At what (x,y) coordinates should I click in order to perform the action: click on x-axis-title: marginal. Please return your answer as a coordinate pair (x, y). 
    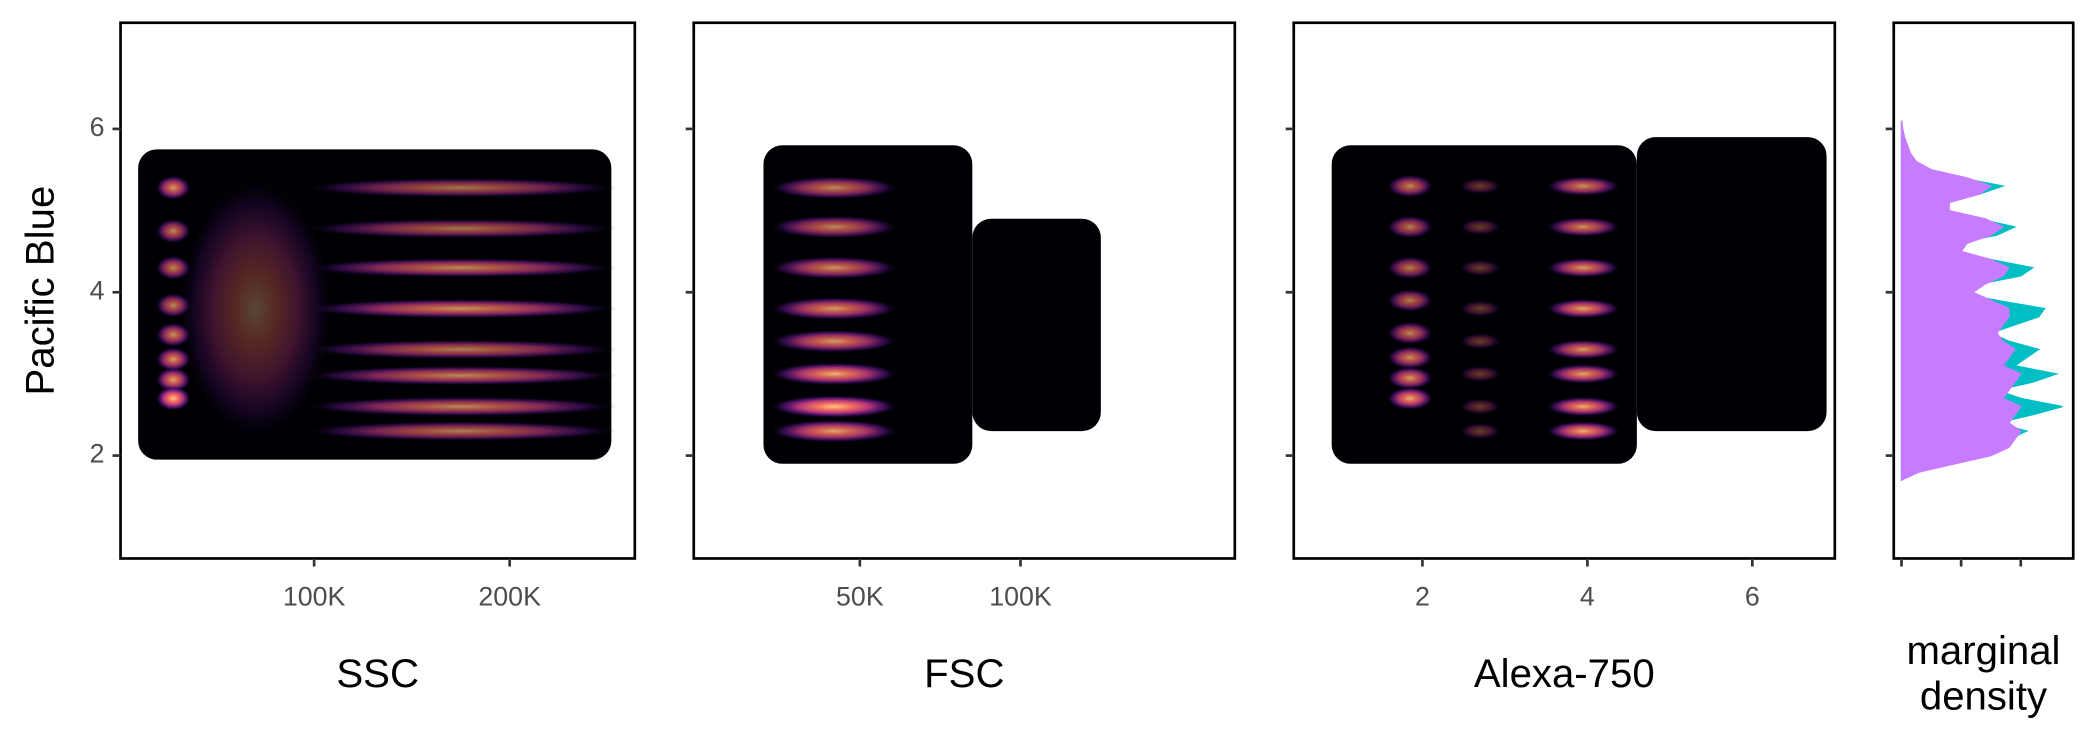
    Looking at the image, I should click on (1983, 650).